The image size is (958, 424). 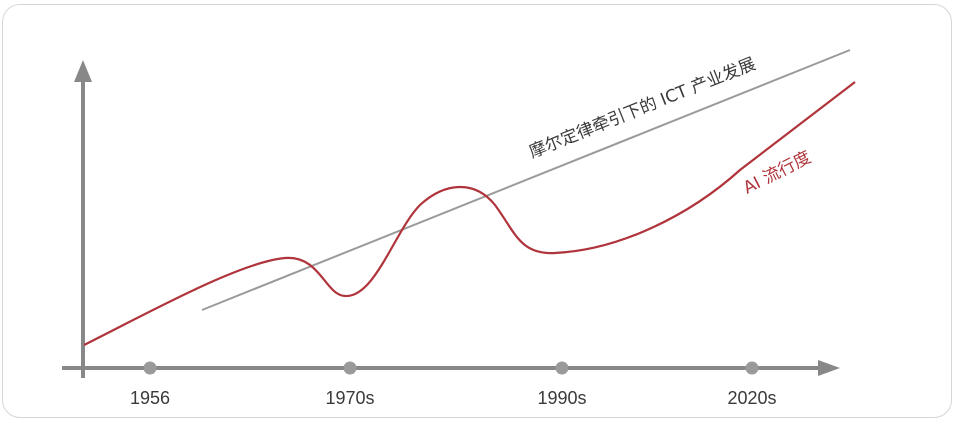 I want to click on horizontal-axis-arrow, so click(x=829, y=368).